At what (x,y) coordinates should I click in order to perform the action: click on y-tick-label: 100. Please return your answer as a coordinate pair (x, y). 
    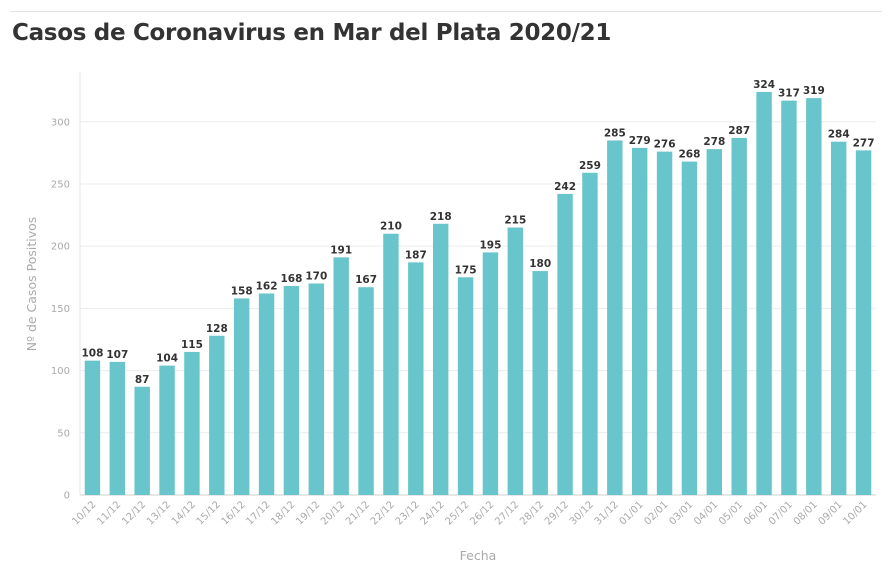
    Looking at the image, I should click on (60, 371).